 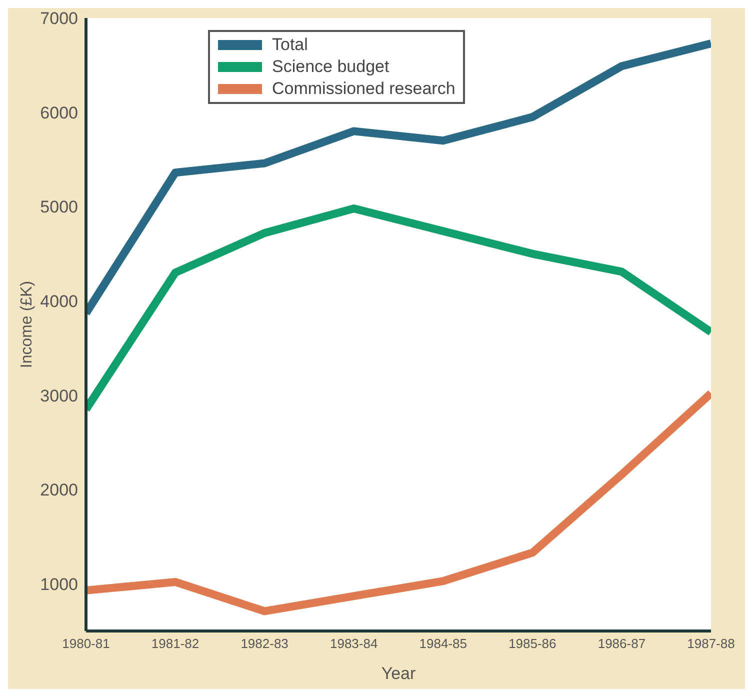 I want to click on y-tick-label: 3000, so click(x=59, y=396).